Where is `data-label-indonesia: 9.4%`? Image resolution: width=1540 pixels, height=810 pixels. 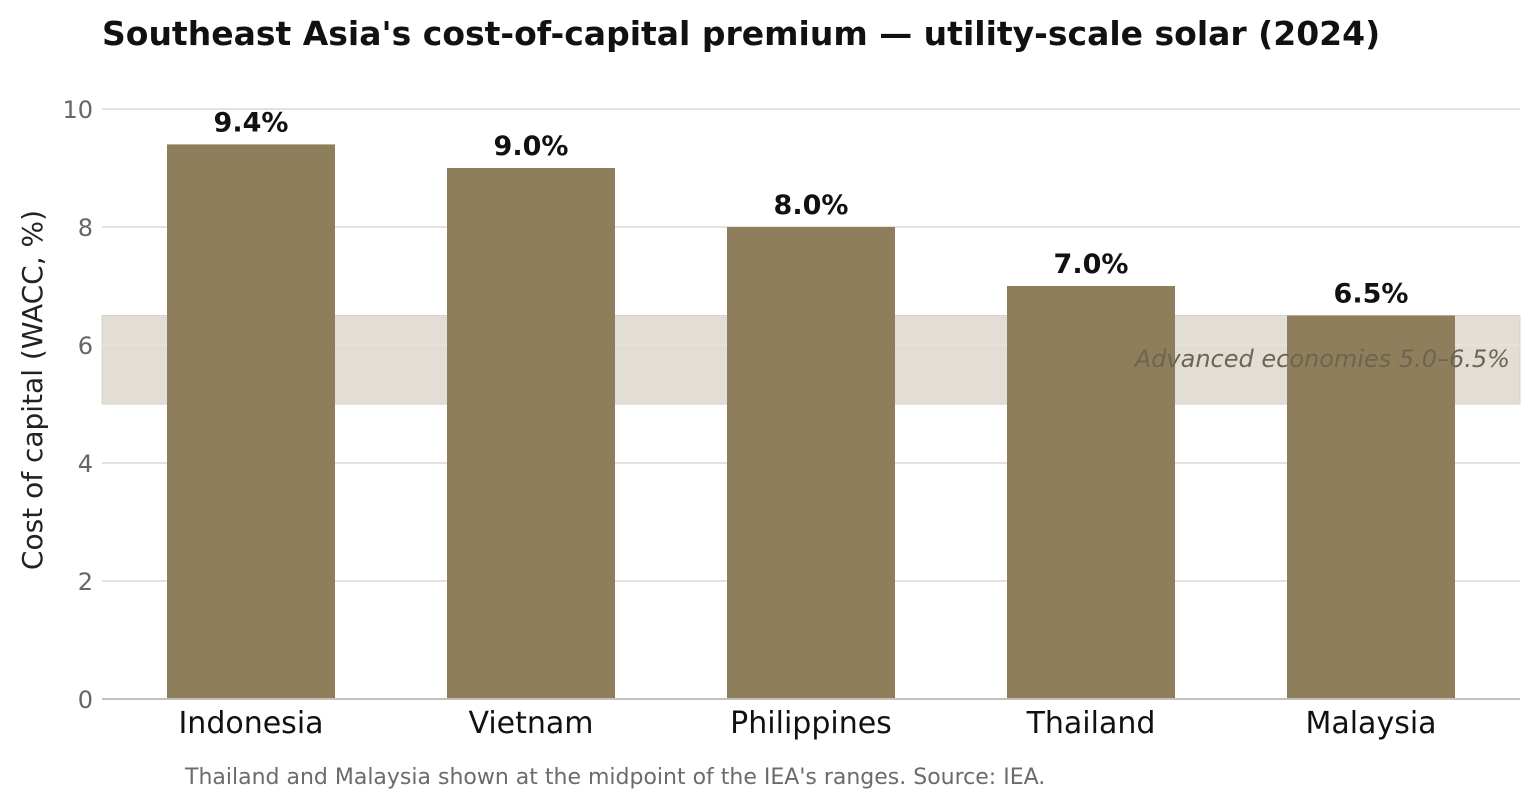 data-label-indonesia: 9.4% is located at coordinates (251, 122).